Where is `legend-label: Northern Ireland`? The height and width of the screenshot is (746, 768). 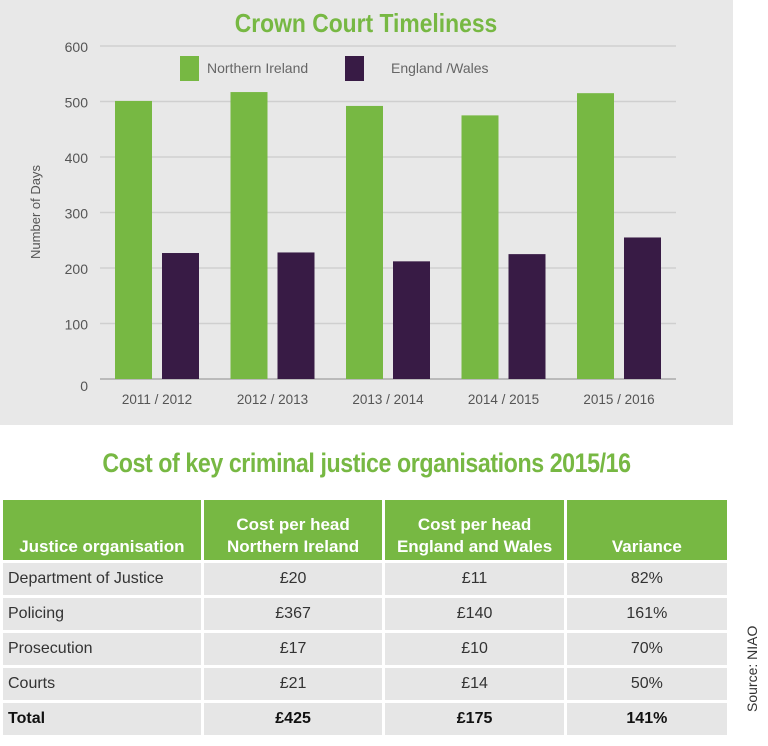 legend-label: Northern Ireland is located at coordinates (257, 68).